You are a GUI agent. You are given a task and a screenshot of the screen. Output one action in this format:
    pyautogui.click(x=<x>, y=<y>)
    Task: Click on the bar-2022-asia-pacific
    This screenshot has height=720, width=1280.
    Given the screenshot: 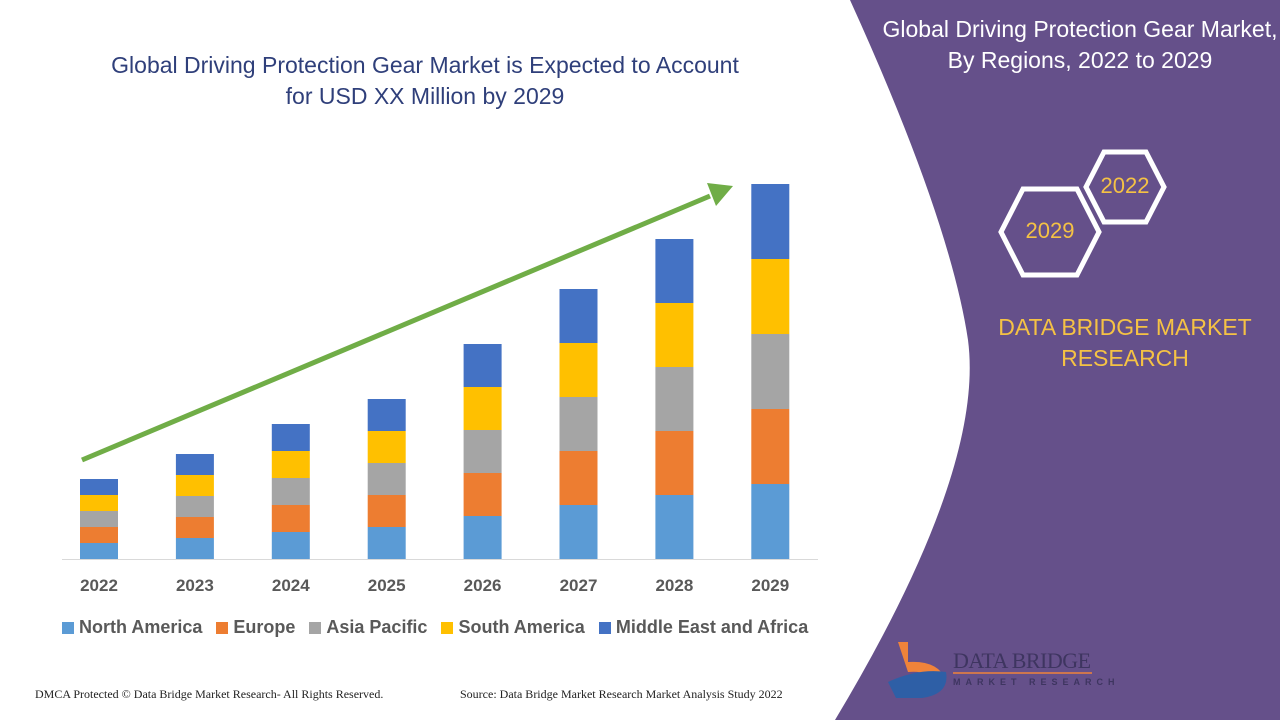 What is the action you would take?
    pyautogui.click(x=99, y=519)
    